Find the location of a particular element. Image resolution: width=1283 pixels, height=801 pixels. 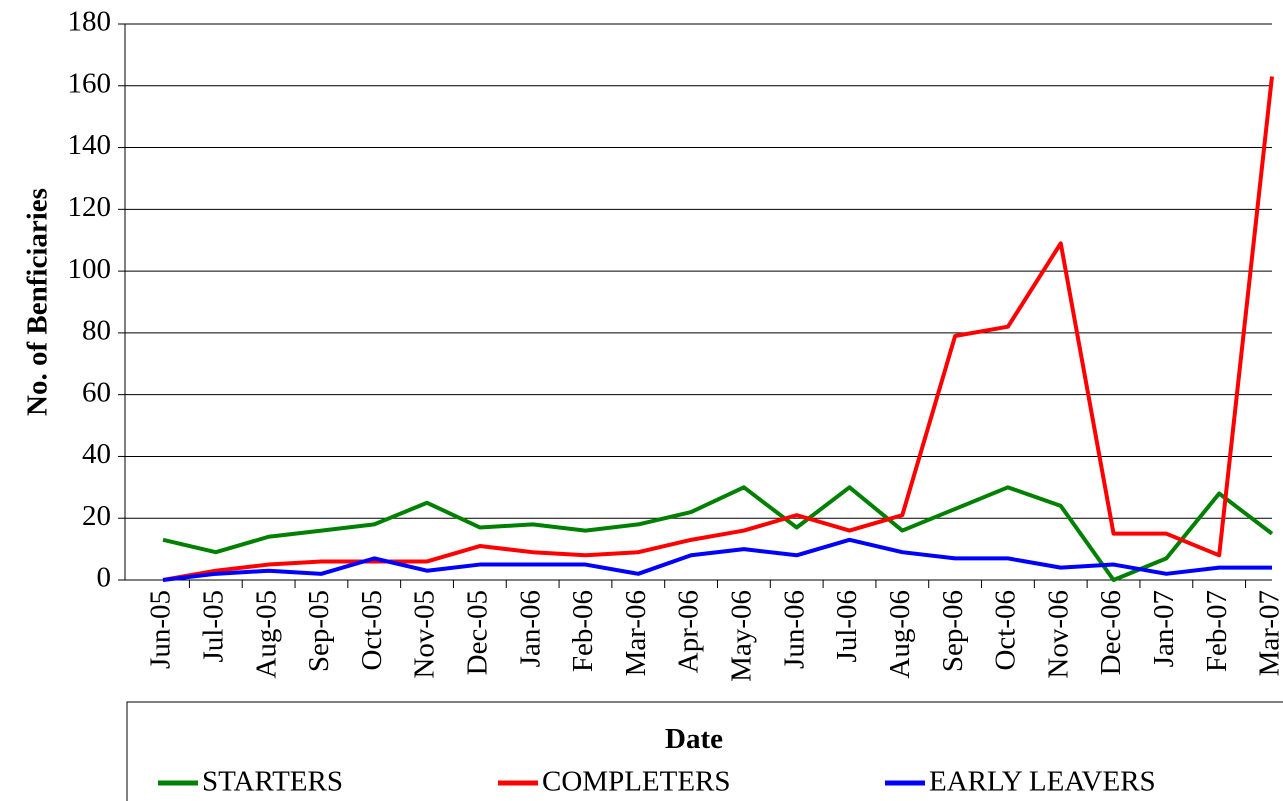

x-tick-label: Oct-06 is located at coordinates (1006, 630).